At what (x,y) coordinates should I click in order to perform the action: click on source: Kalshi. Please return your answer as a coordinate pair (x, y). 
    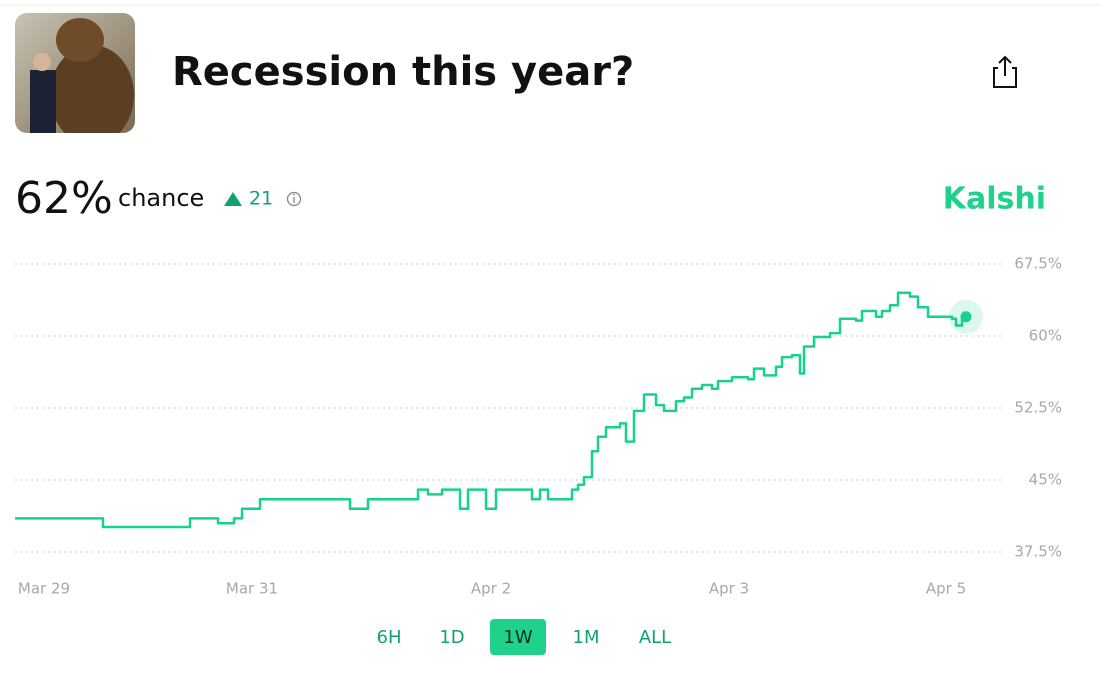
    Looking at the image, I should click on (994, 199).